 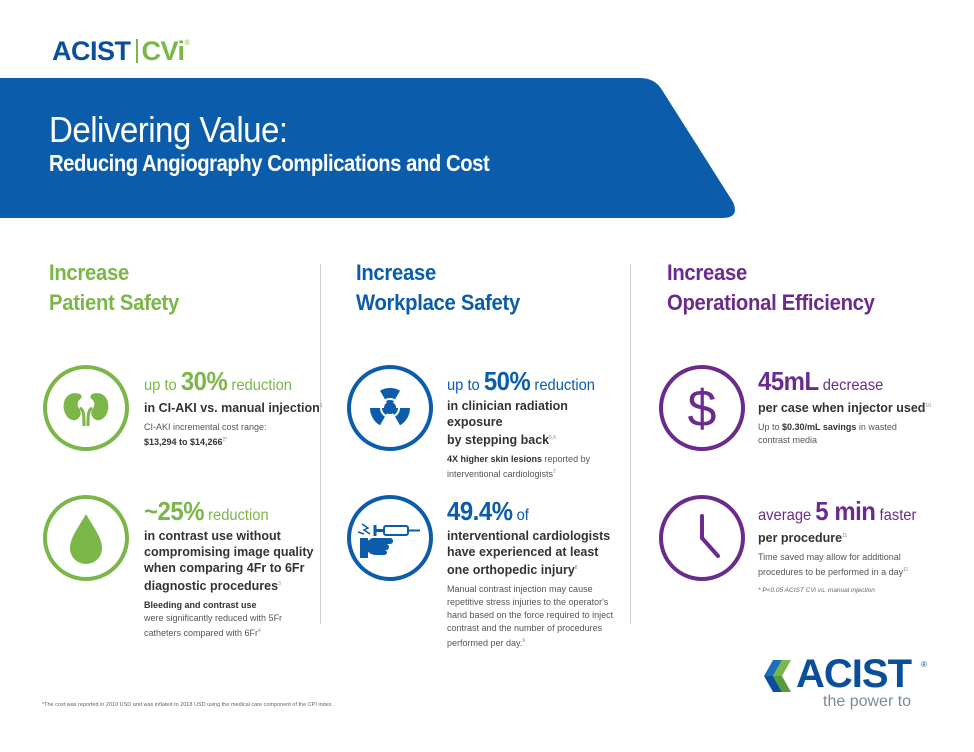 What do you see at coordinates (803, 538) in the screenshot?
I see `stat-description: per procedure11` at bounding box center [803, 538].